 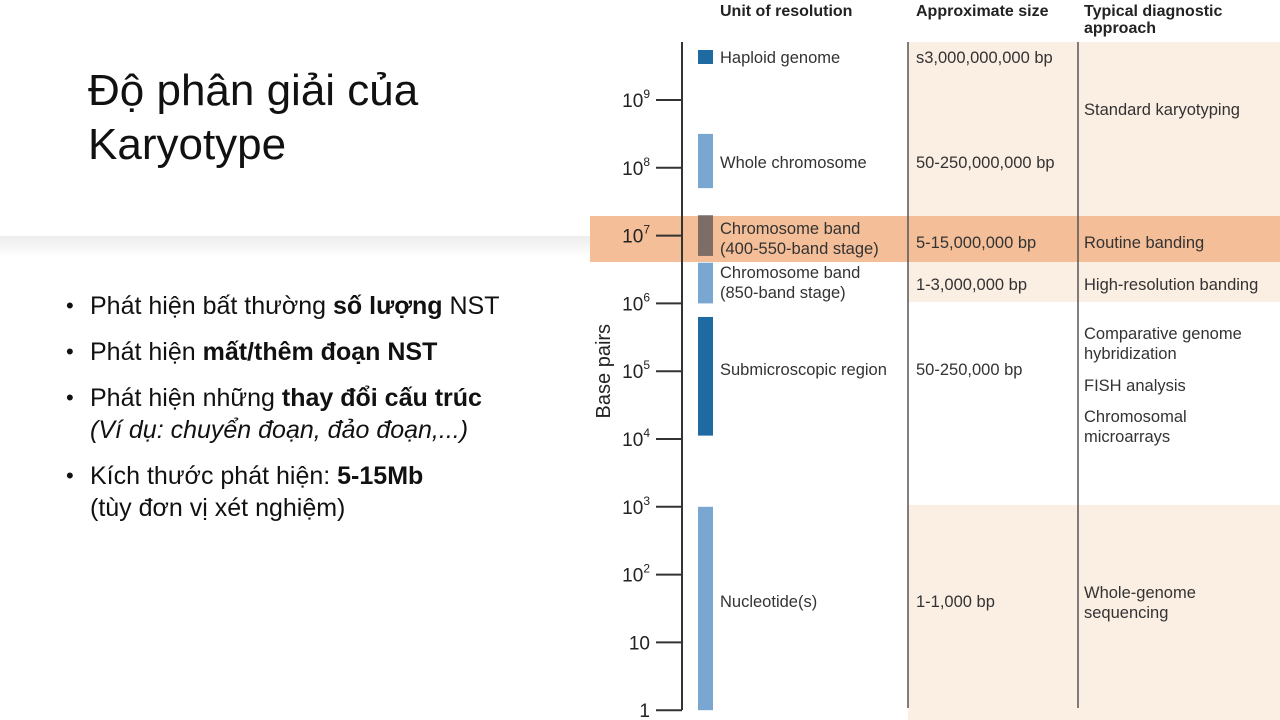 What do you see at coordinates (636, 167) in the screenshot?
I see `axis-tick-label-1: 10⁸` at bounding box center [636, 167].